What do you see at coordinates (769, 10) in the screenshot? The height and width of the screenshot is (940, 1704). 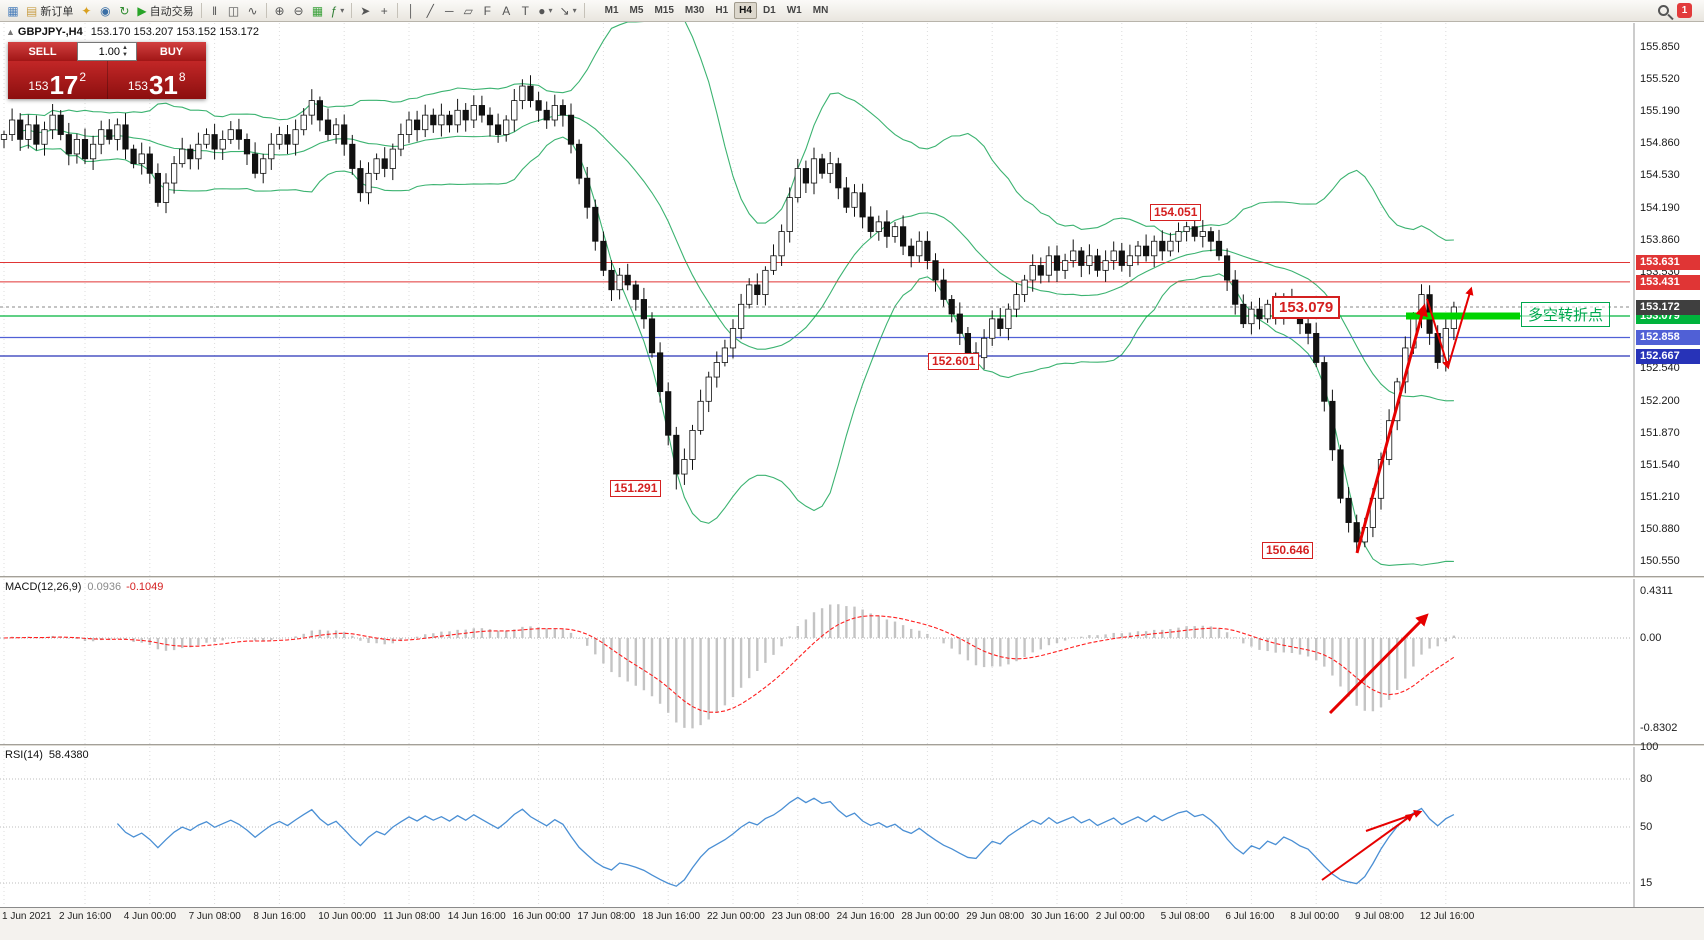 I see `timeframe-d1: D1` at bounding box center [769, 10].